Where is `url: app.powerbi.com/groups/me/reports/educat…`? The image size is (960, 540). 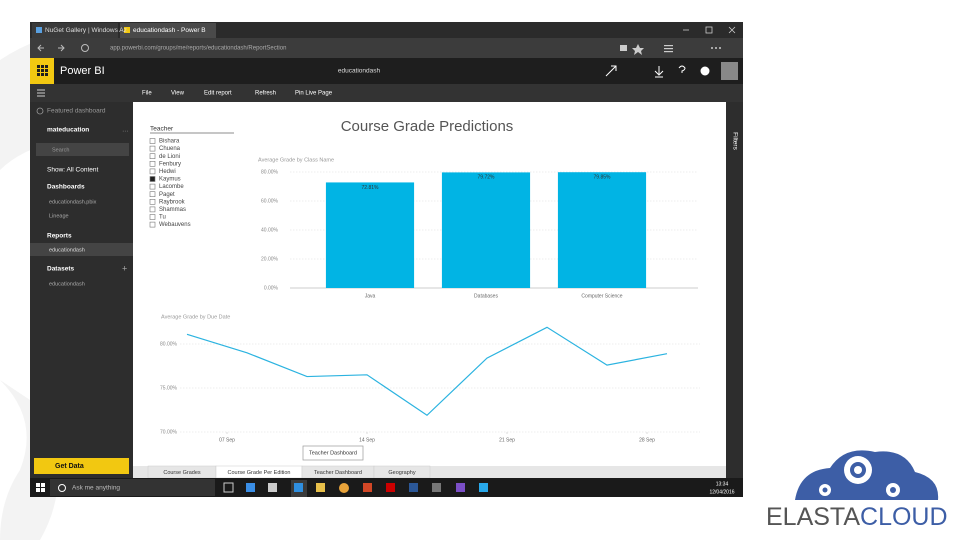
url: app.powerbi.com/groups/me/reports/educat… is located at coordinates (198, 49).